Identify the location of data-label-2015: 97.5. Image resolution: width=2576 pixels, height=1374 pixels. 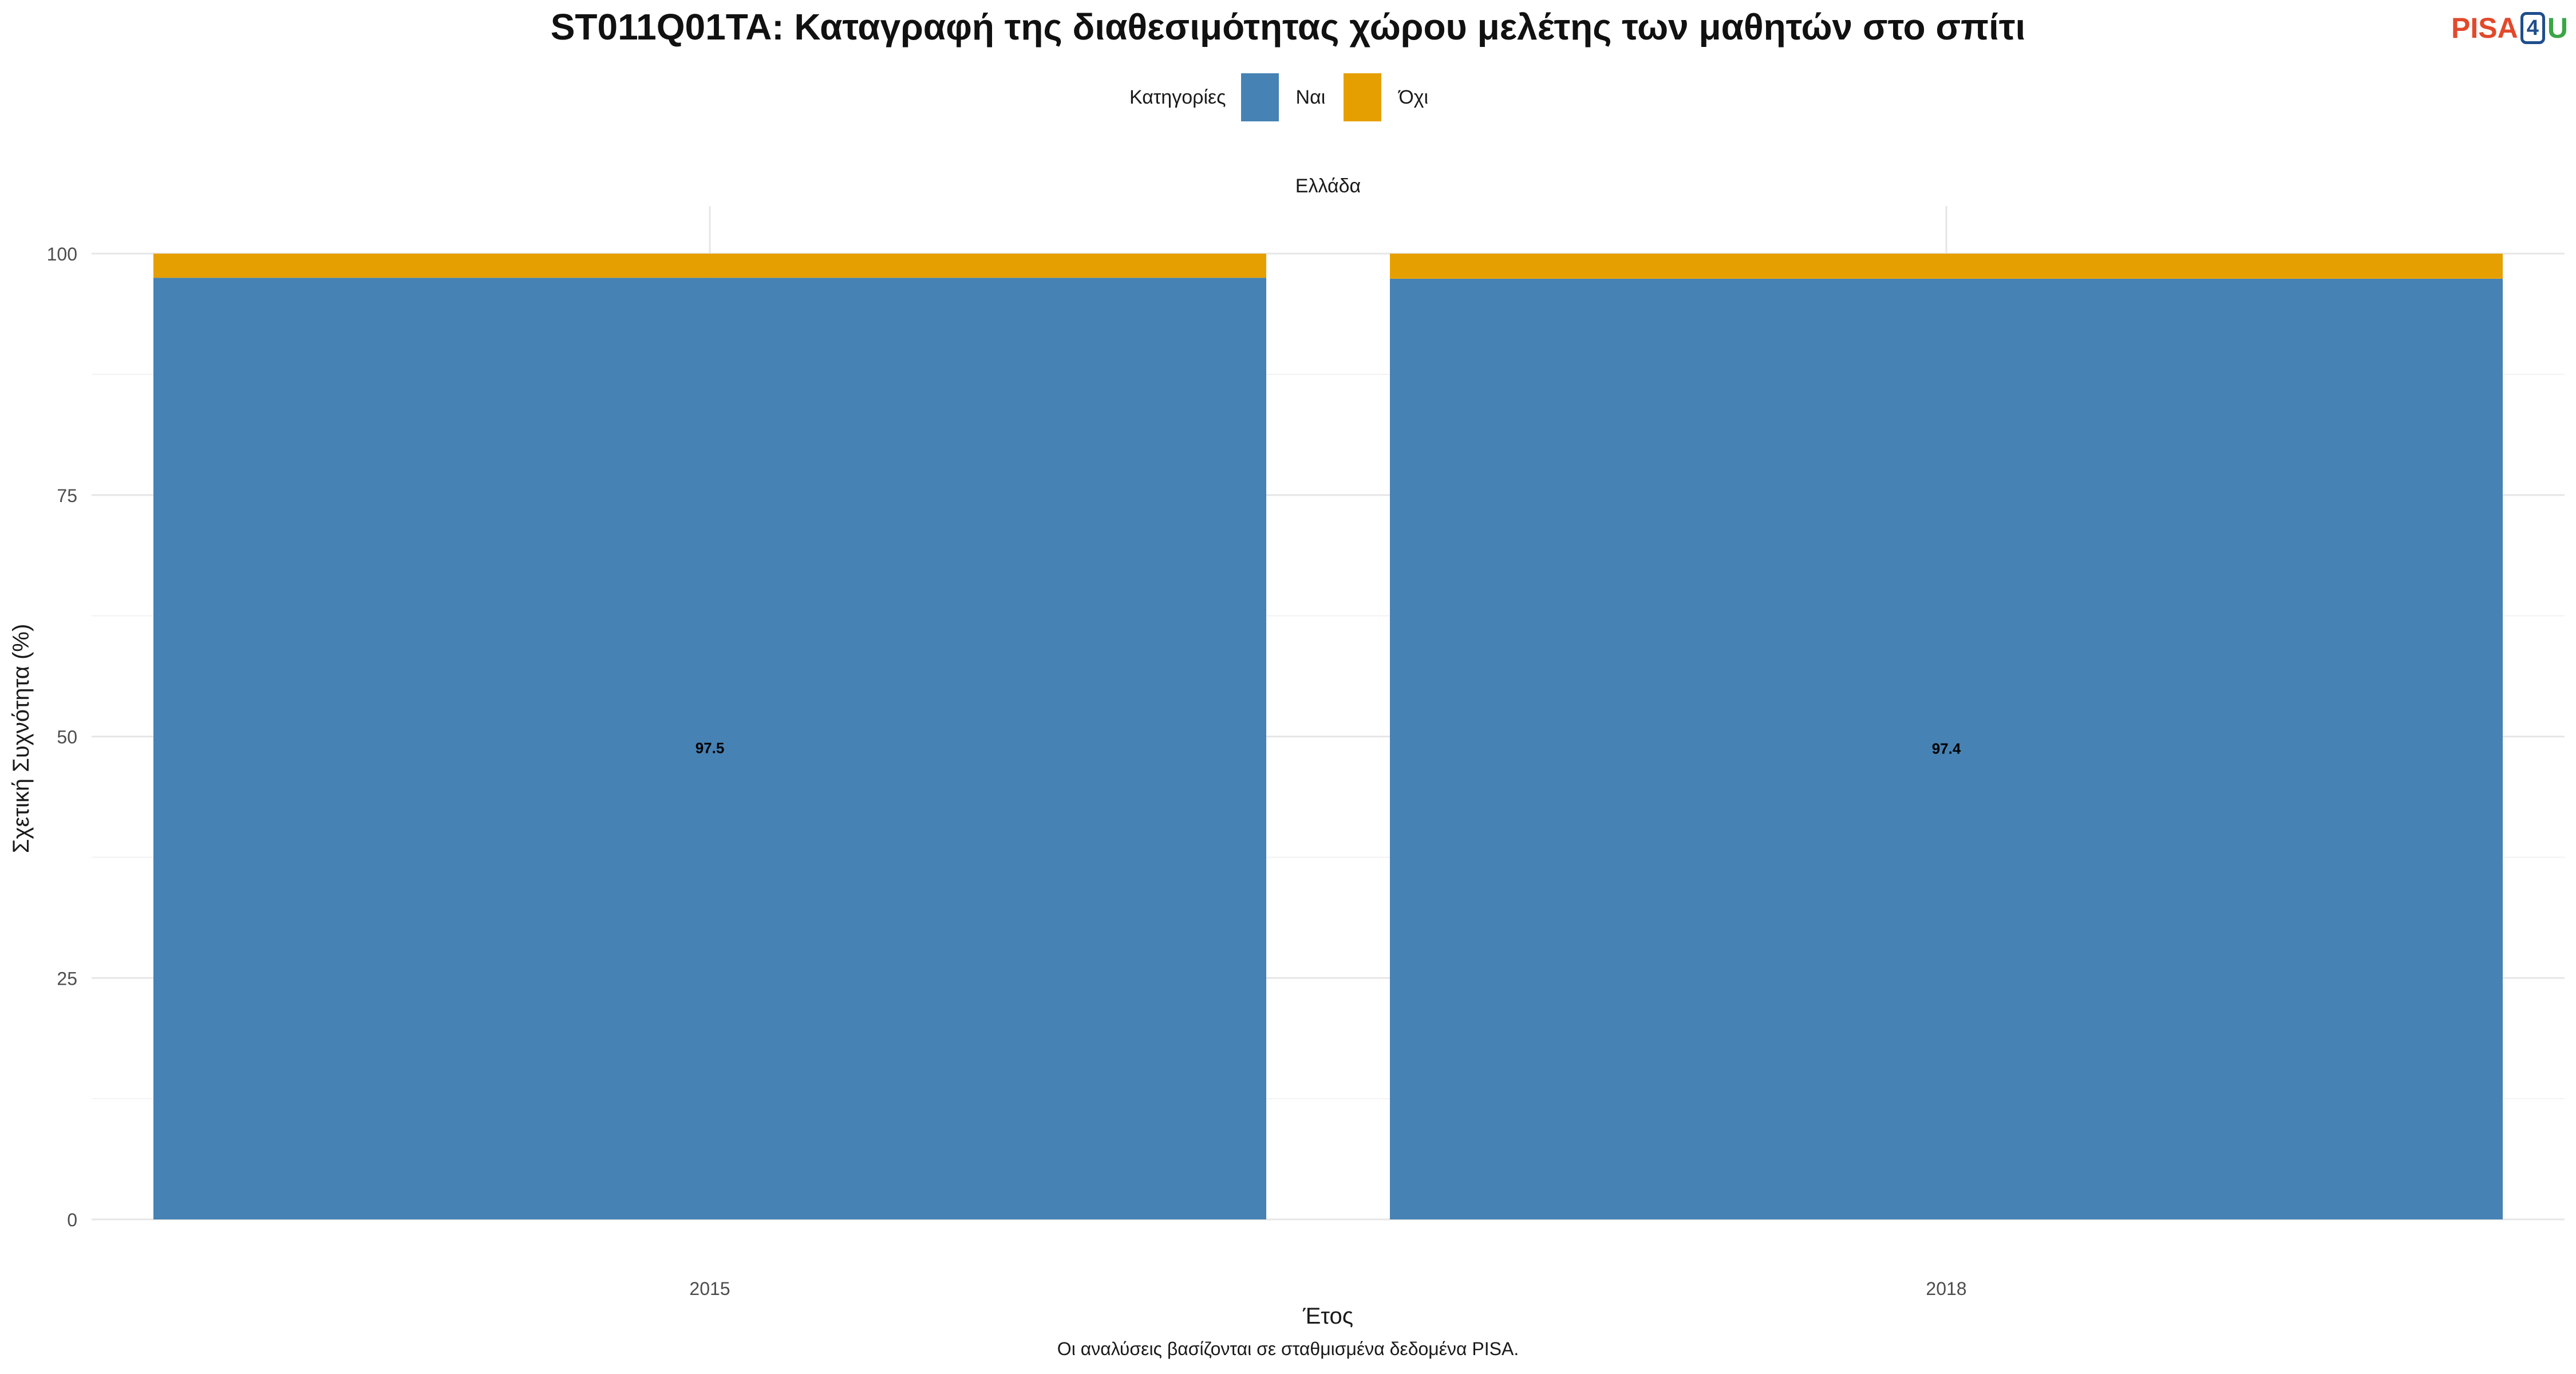
(710, 748).